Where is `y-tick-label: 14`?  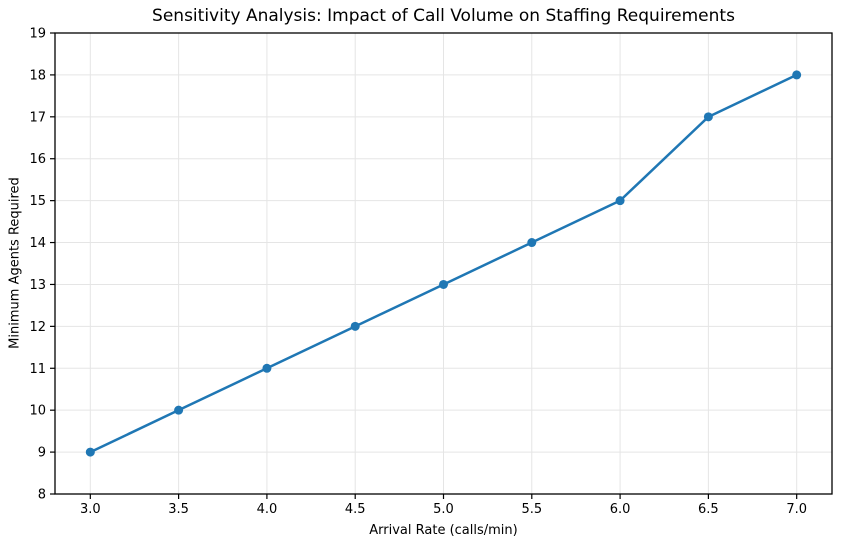
y-tick-label: 14 is located at coordinates (37, 243).